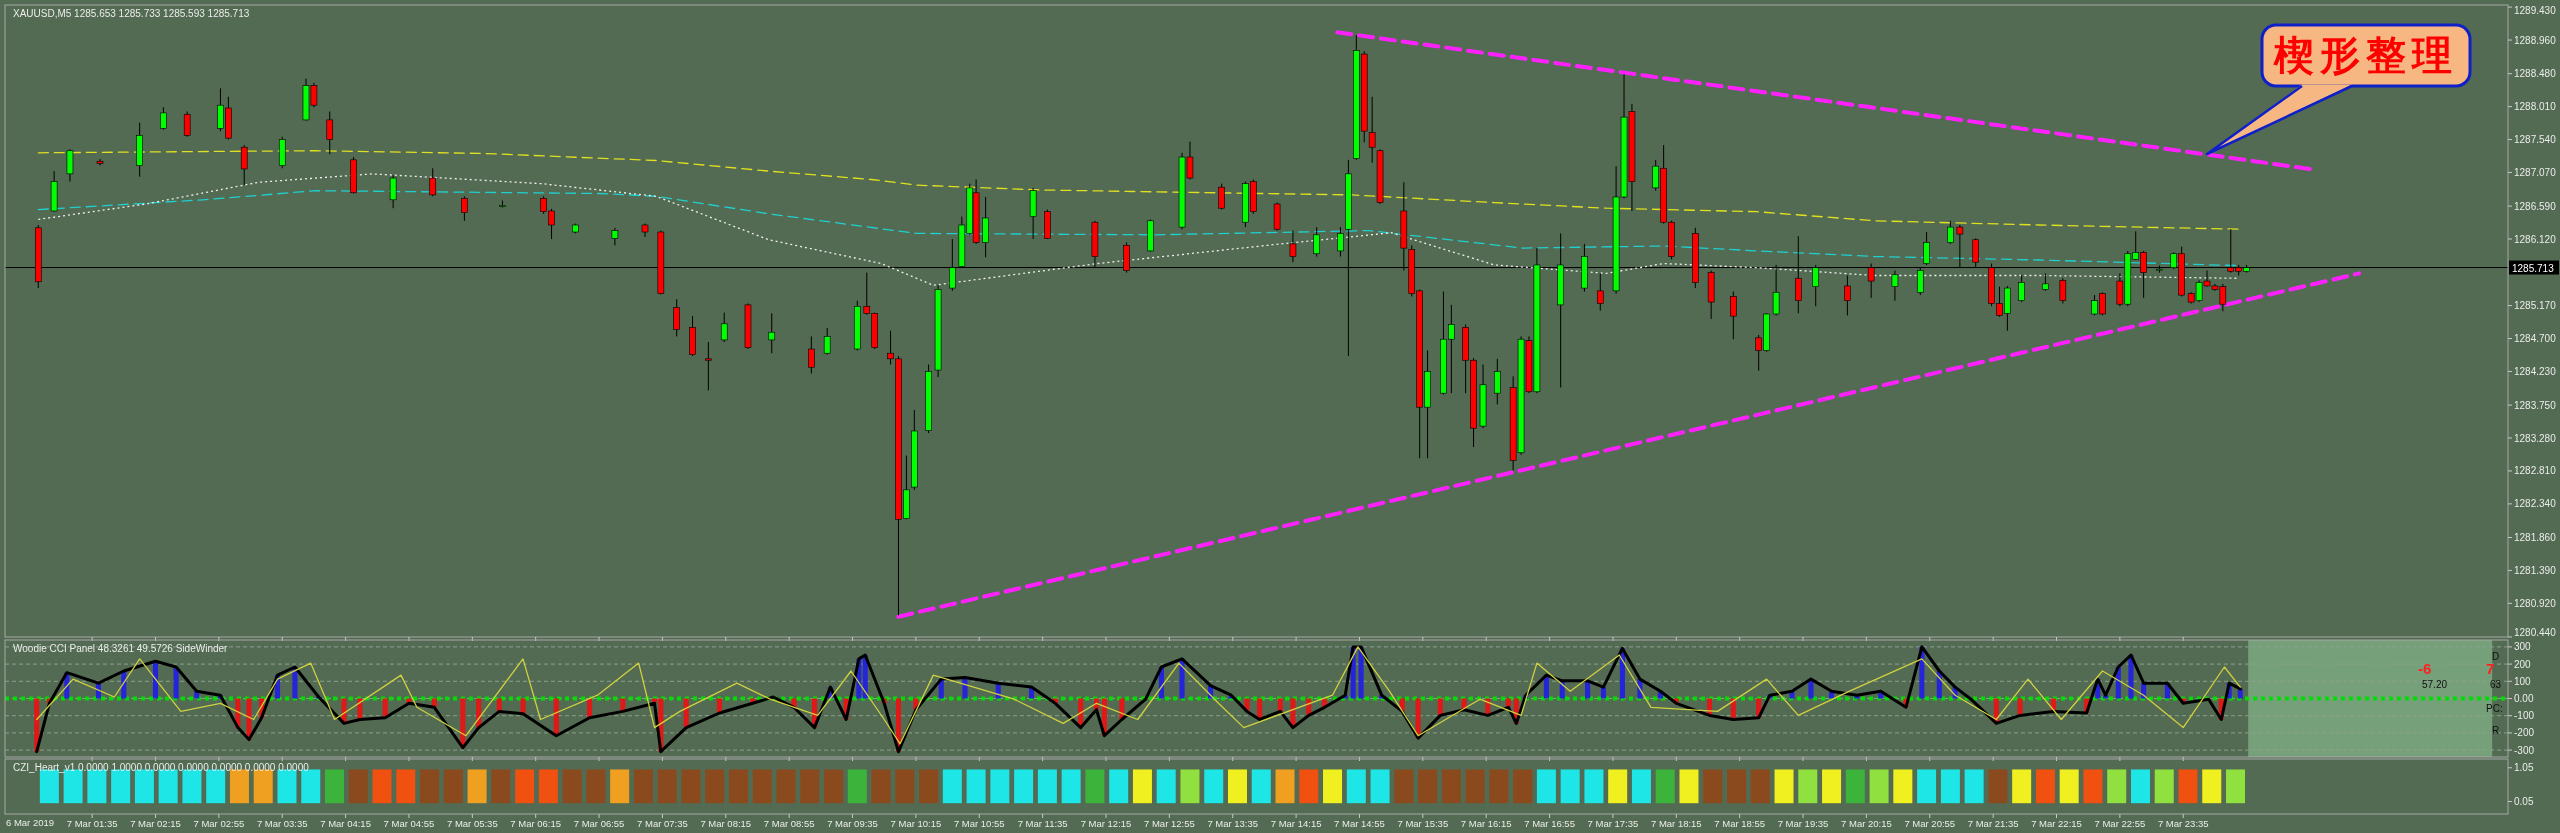 The height and width of the screenshot is (833, 2560). Describe the element at coordinates (916, 823) in the screenshot. I see `x-tick-label: 7 Mar 10:15` at that location.